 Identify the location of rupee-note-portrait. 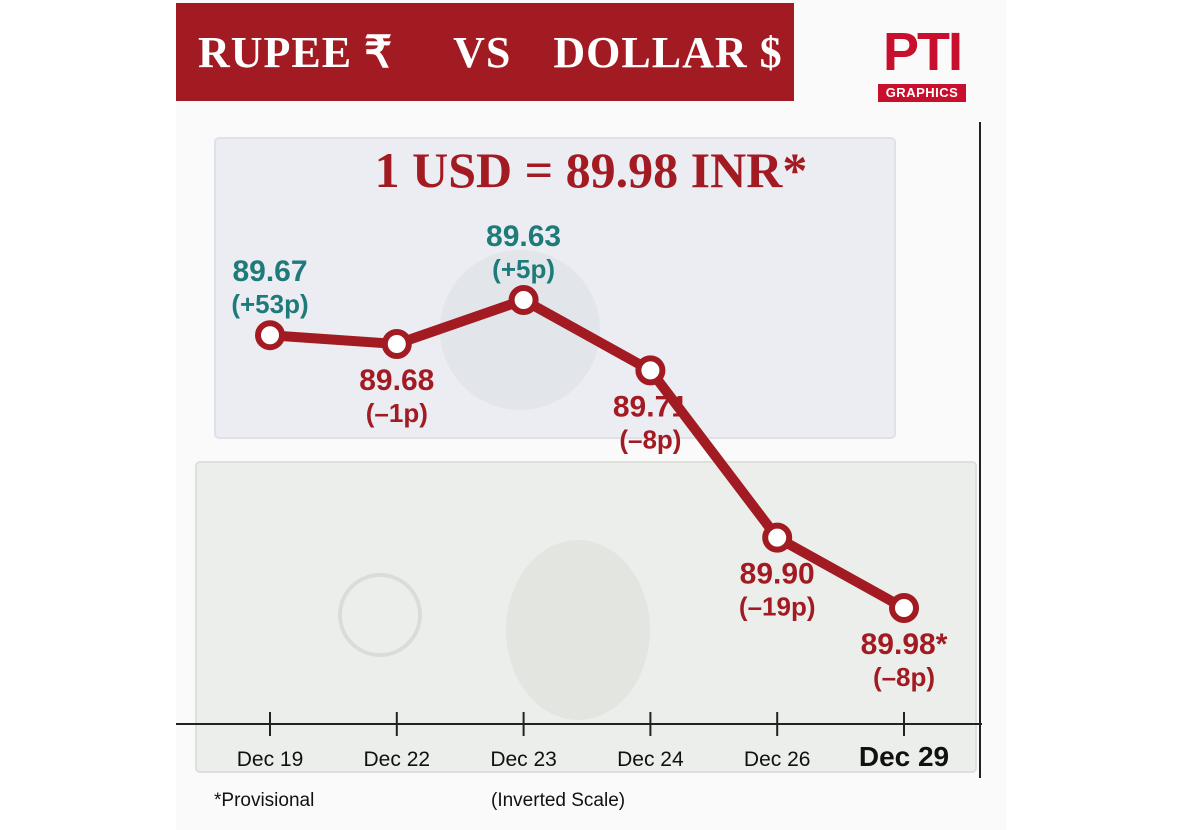
(520, 330).